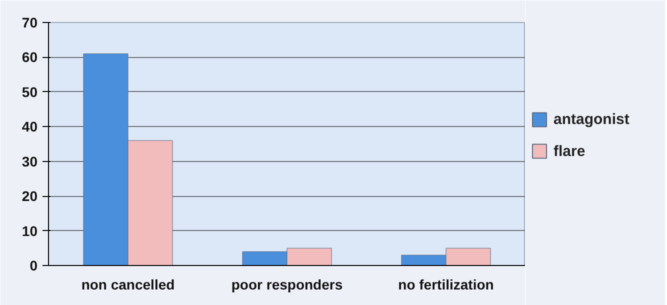 This screenshot has width=667, height=305. Describe the element at coordinates (287, 284) in the screenshot. I see `x-tick-label: poor responders` at that location.